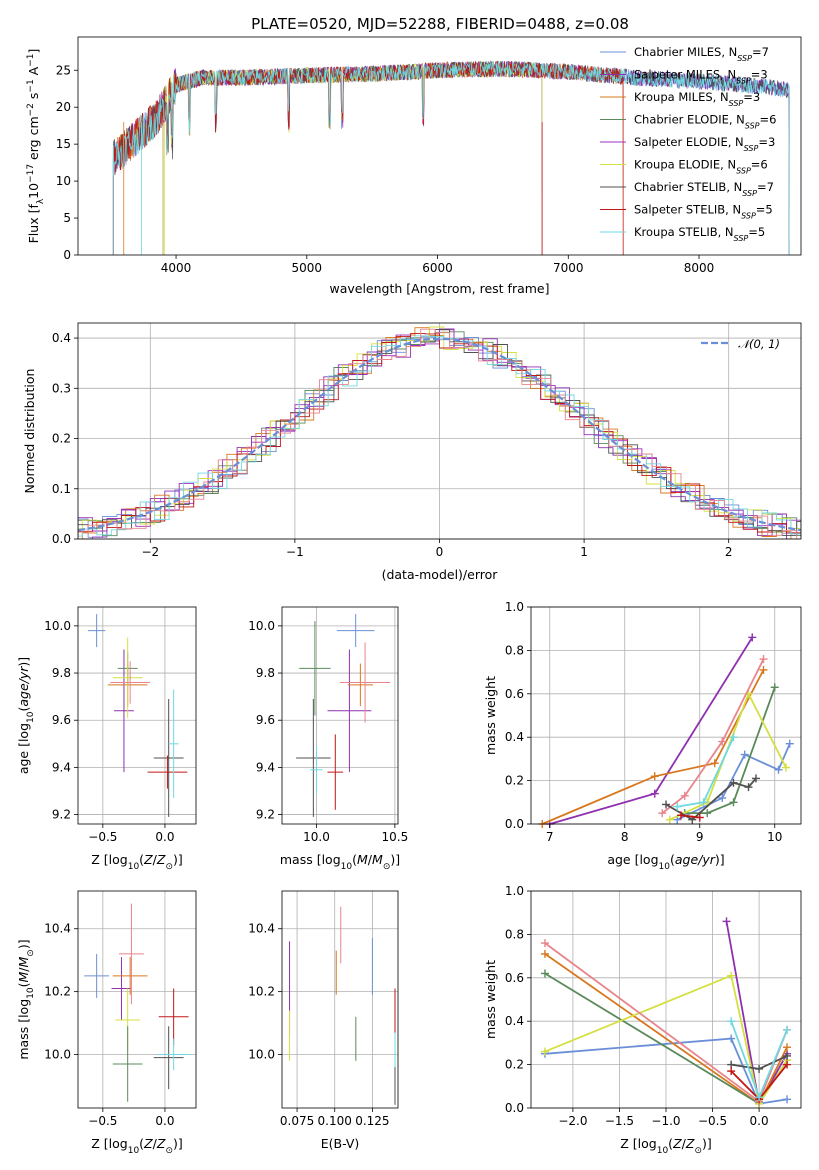  Describe the element at coordinates (704, 144) in the screenshot. I see `legend-label: Salpeter ELODIE, NSSP=3` at that location.